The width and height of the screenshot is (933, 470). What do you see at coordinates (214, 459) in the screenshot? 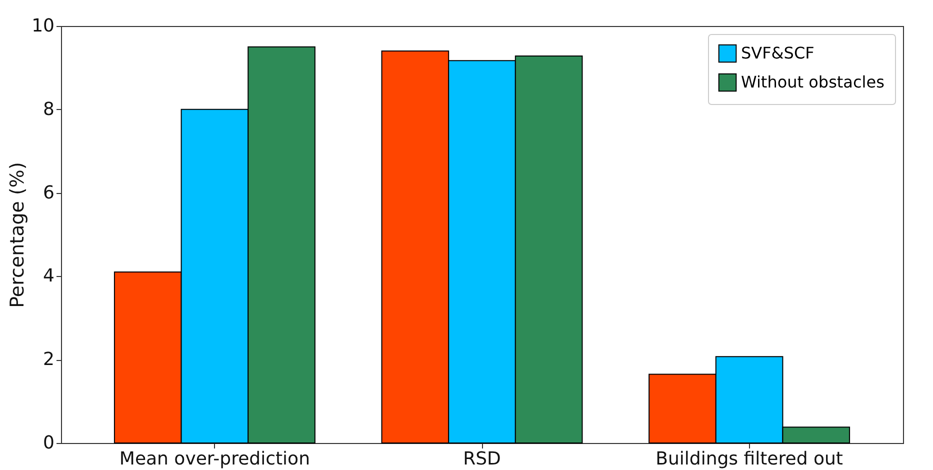
I see `x-tick-label: Mean over-prediction` at bounding box center [214, 459].